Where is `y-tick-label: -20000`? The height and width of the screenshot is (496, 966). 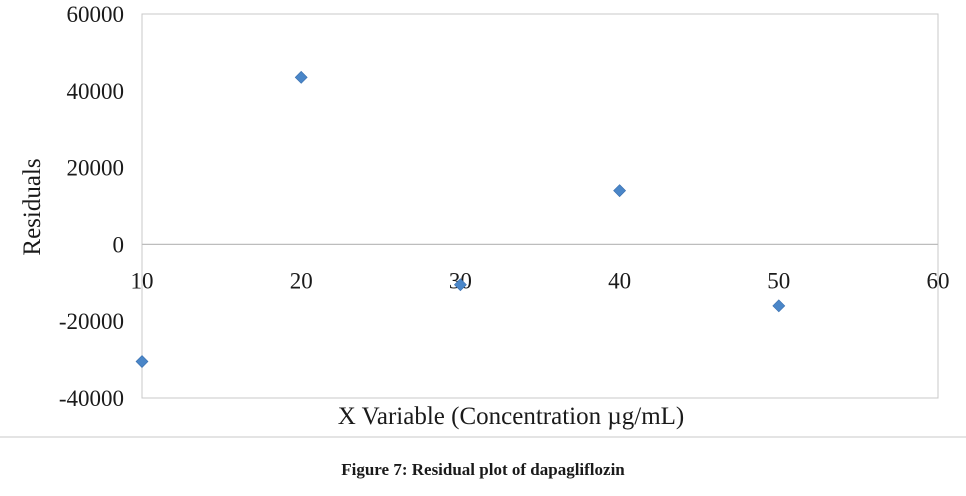
y-tick-label: -20000 is located at coordinates (91, 321).